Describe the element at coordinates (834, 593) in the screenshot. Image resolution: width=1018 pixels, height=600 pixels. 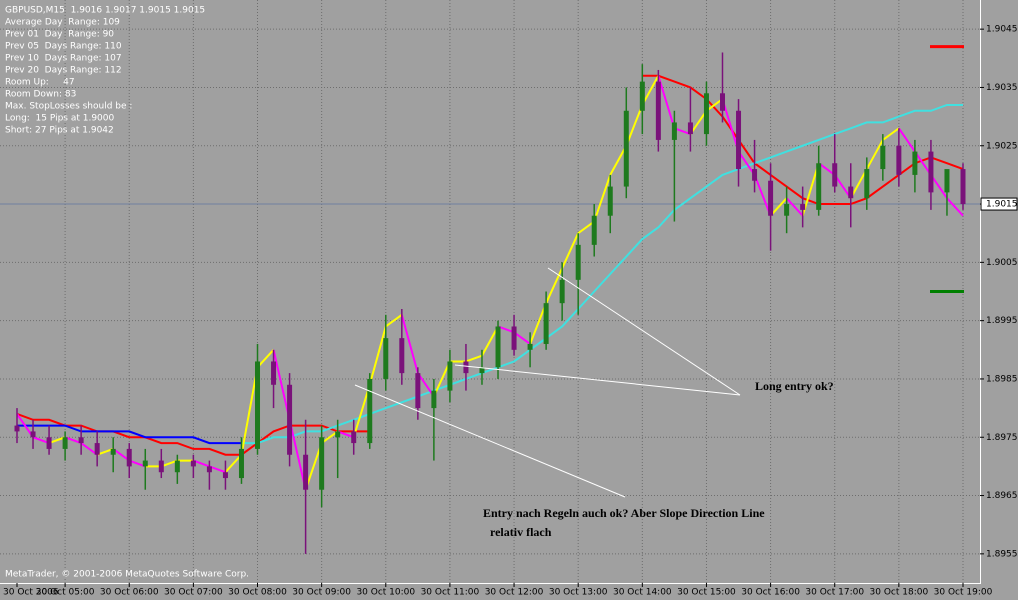
I see `x-tick-label: 30 Oct 17:00` at that location.